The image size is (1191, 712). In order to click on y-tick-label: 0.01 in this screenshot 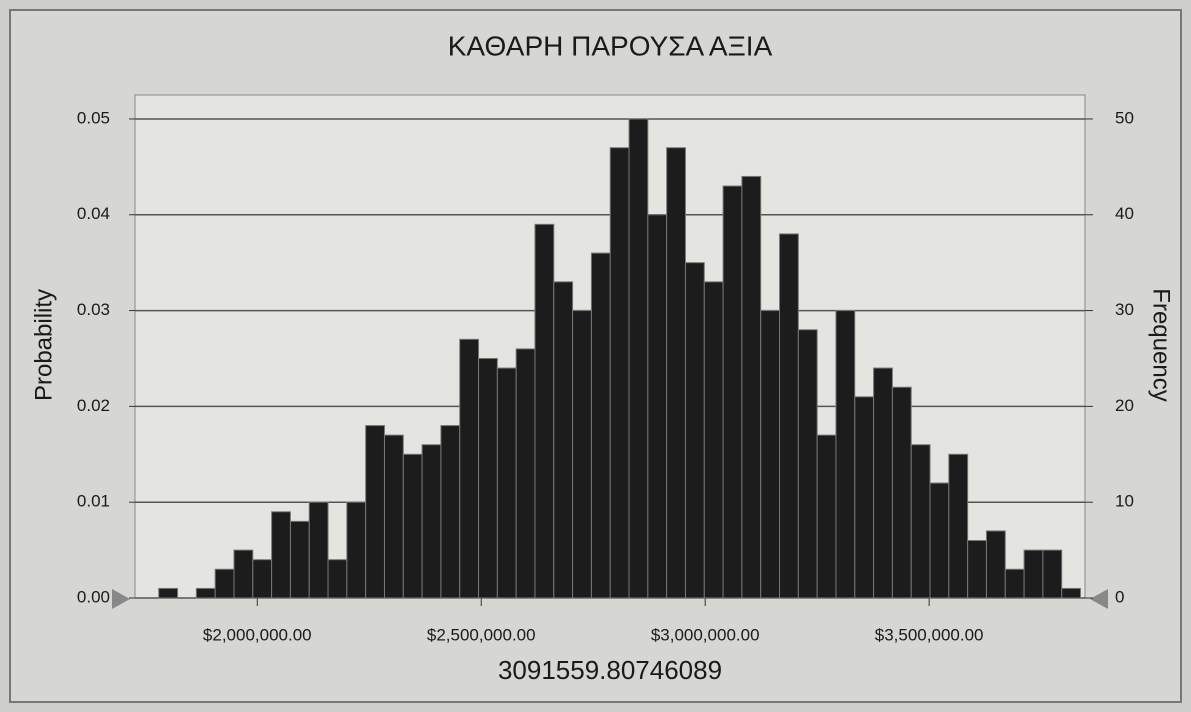, I will do `click(93, 501)`.